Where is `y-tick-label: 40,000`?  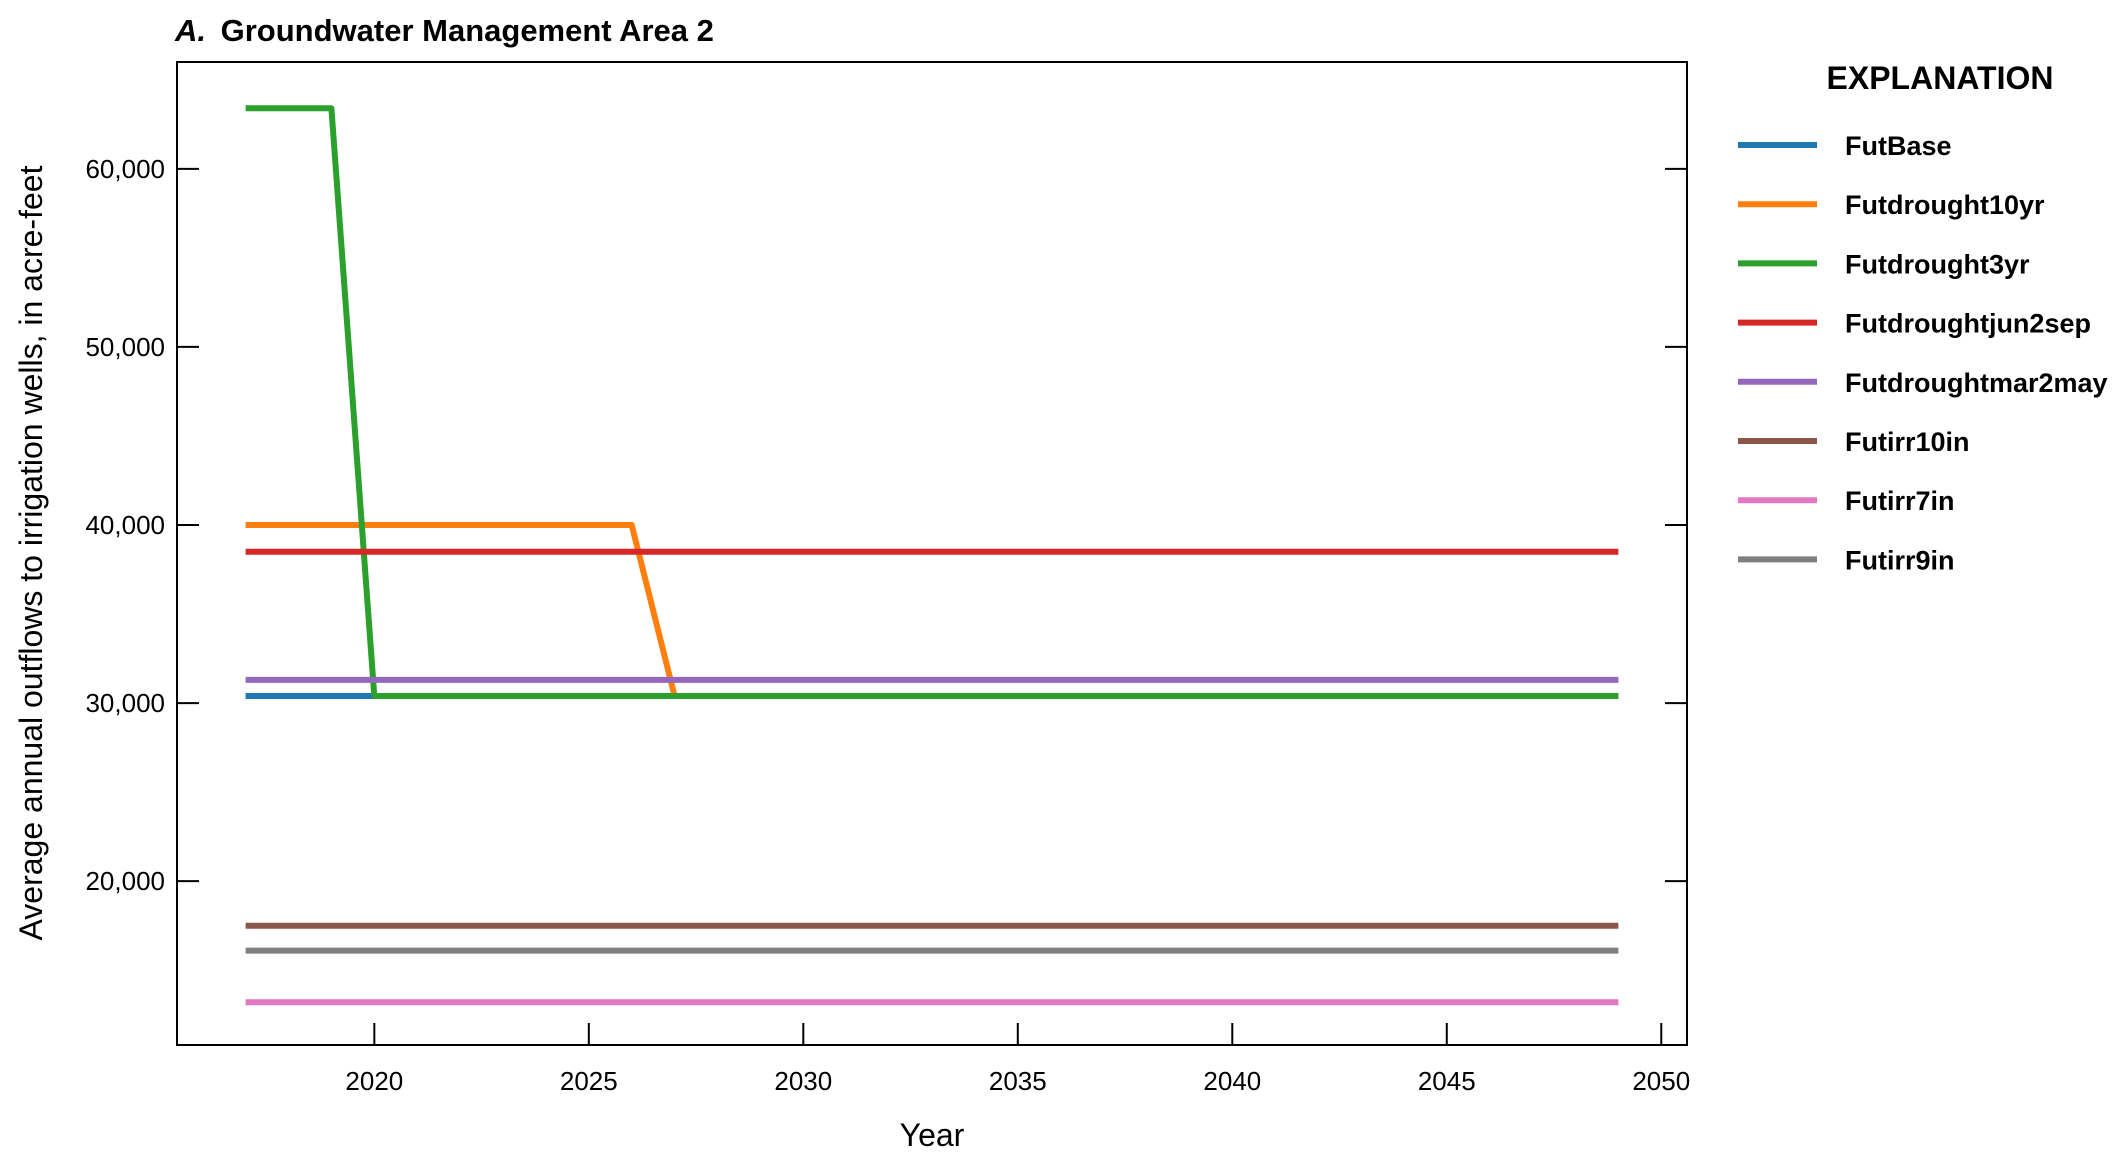 y-tick-label: 40,000 is located at coordinates (125, 525).